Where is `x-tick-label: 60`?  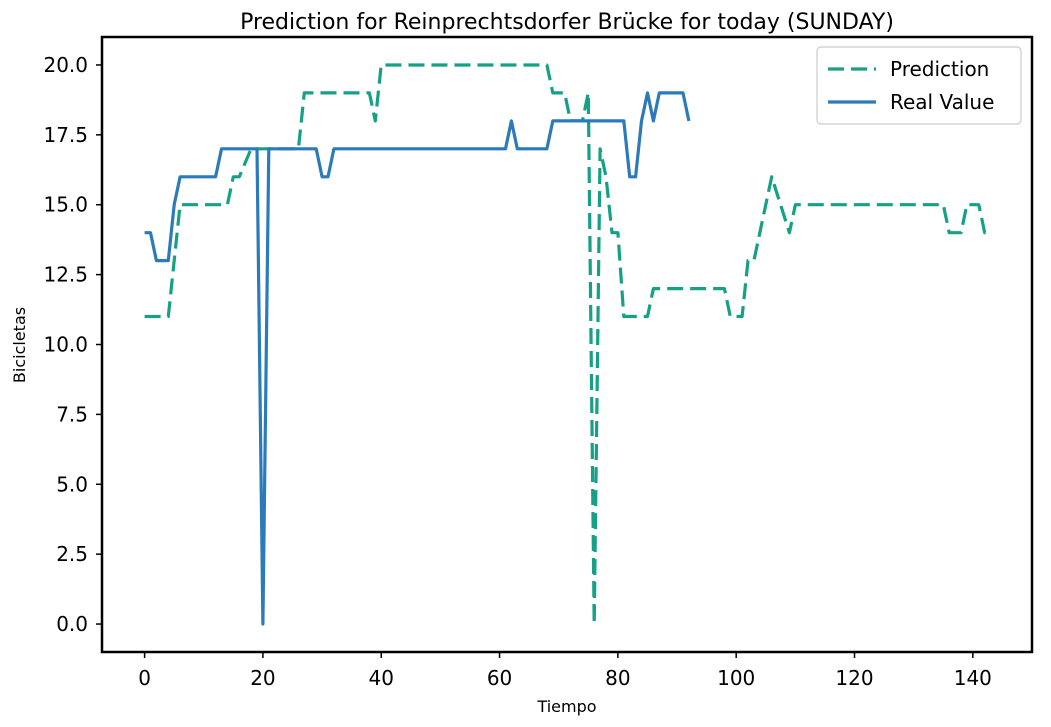
x-tick-label: 60 is located at coordinates (499, 678).